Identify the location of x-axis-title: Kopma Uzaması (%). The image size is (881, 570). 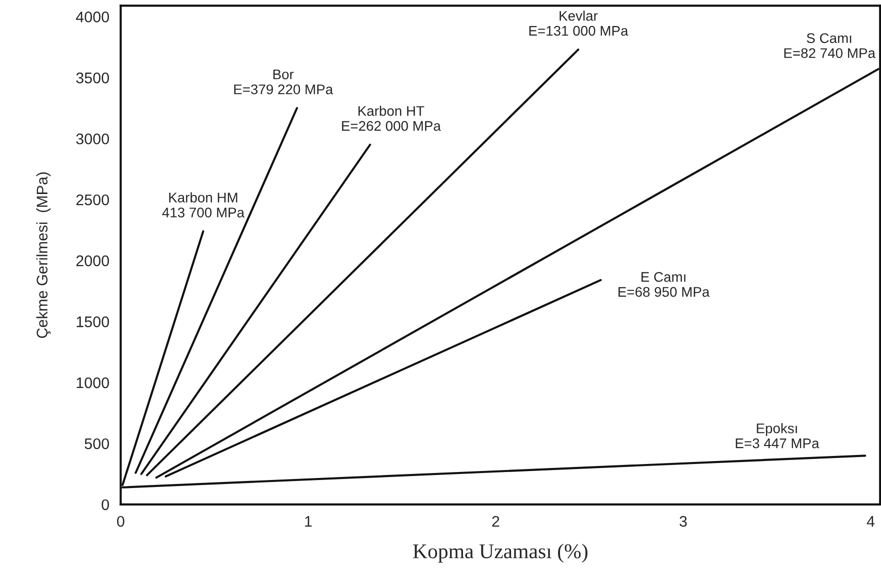
(500, 553).